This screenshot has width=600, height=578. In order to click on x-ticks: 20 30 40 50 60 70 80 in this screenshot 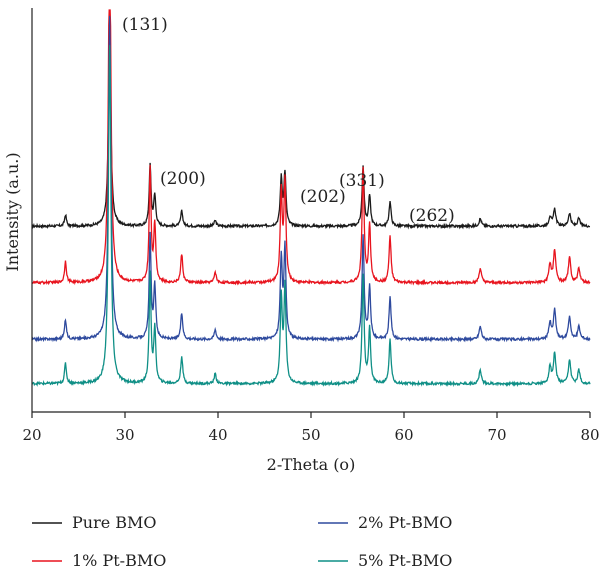, I will do `click(311, 428)`.